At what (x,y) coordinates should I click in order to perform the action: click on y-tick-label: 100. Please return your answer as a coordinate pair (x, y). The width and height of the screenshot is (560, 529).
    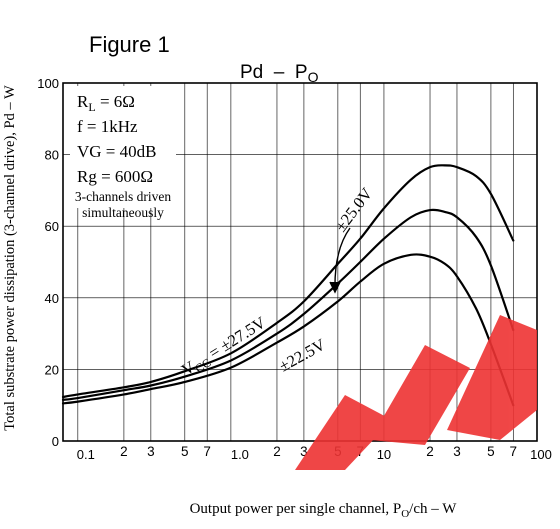
    Looking at the image, I should click on (48, 83).